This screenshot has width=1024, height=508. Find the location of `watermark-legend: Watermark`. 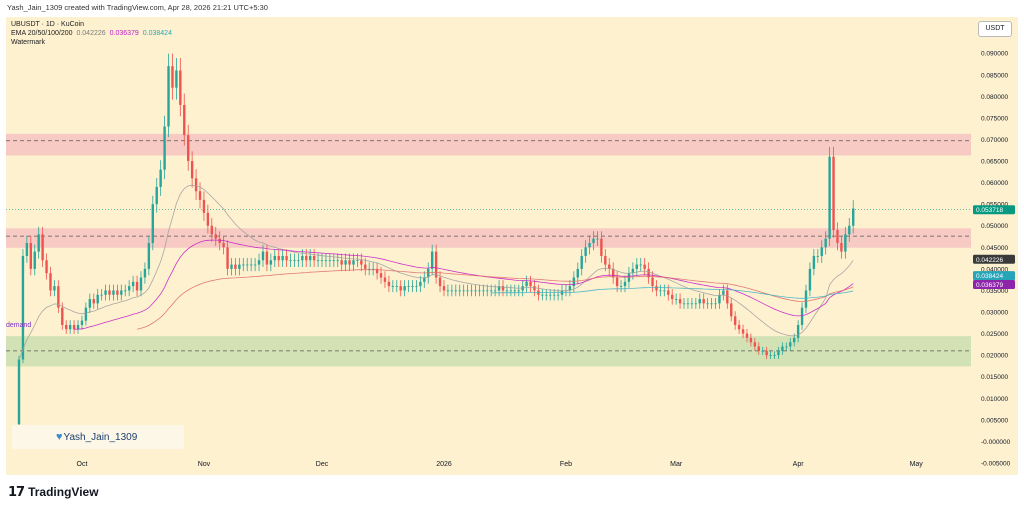

watermark-legend: Watermark is located at coordinates (28, 42).